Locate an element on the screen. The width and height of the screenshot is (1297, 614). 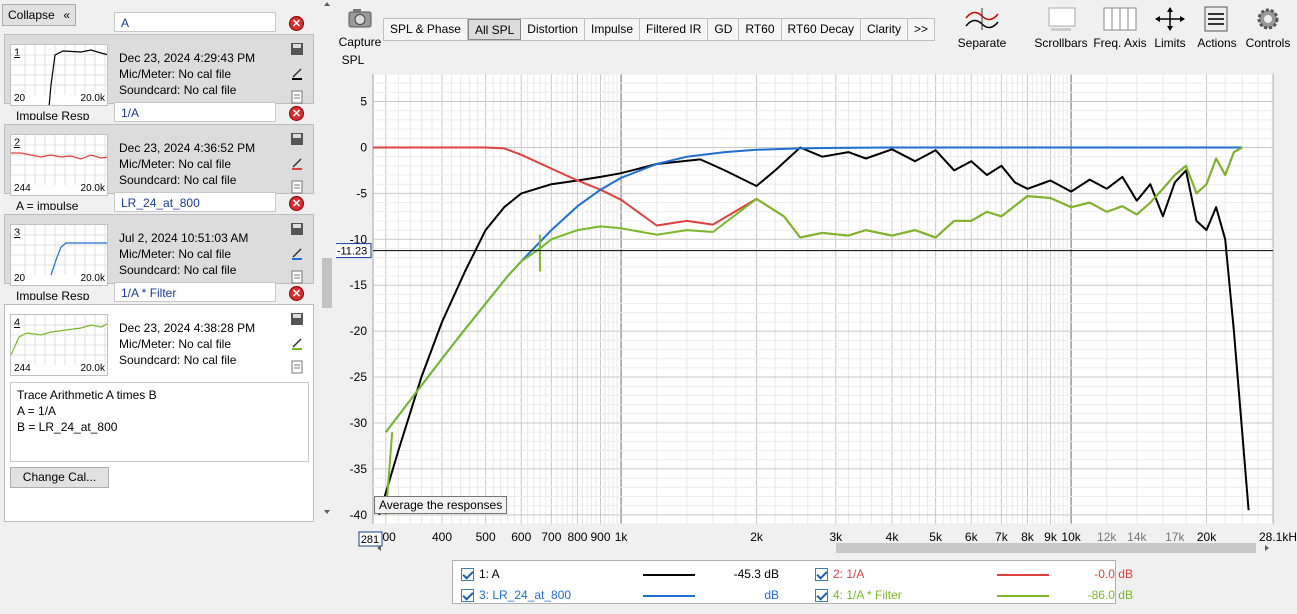
controls-button: Controls is located at coordinates (1268, 28).